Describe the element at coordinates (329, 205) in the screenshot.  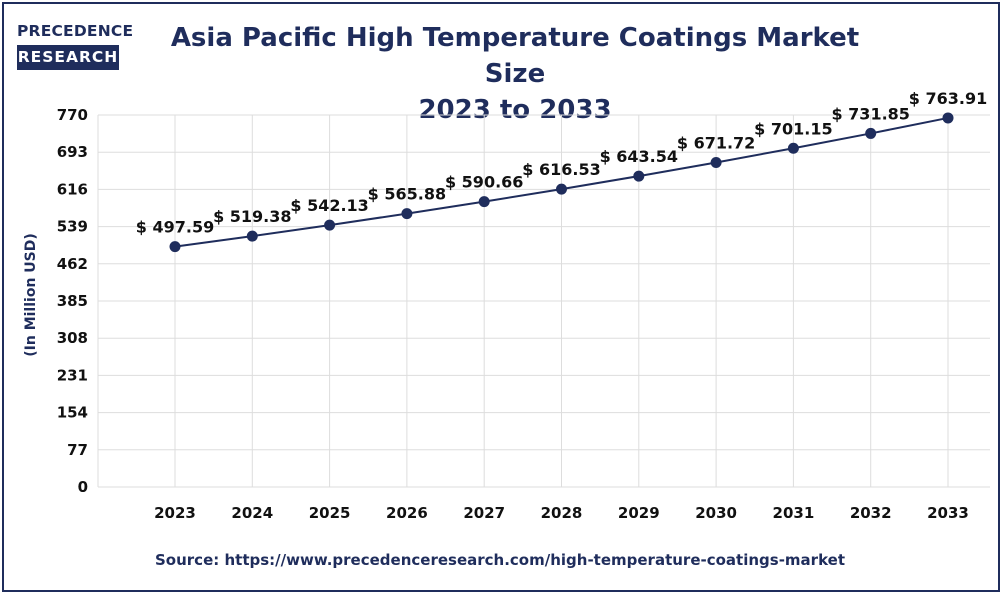
I see `data-label: $ 542.13` at that location.